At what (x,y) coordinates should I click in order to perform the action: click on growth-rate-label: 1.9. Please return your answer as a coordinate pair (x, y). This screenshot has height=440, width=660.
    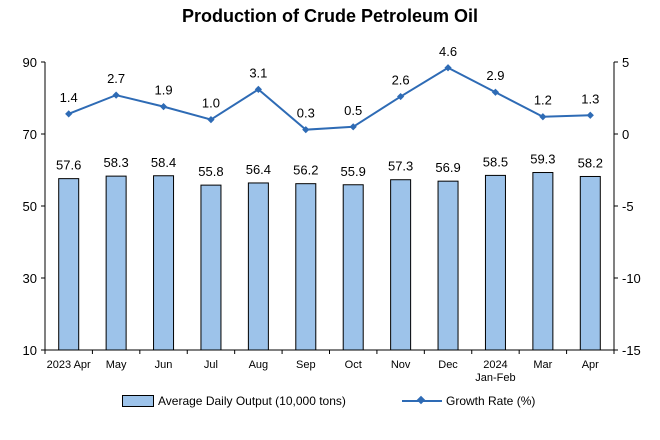
    Looking at the image, I should click on (164, 90).